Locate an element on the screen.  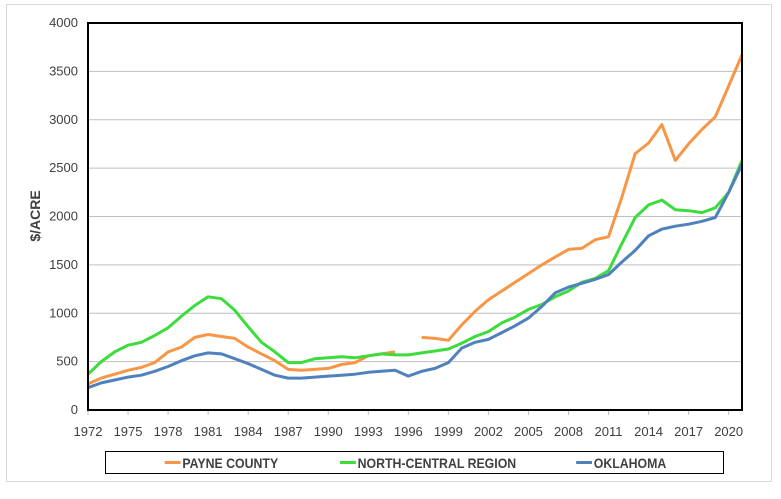
x-tick-label: 1993 is located at coordinates (368, 431).